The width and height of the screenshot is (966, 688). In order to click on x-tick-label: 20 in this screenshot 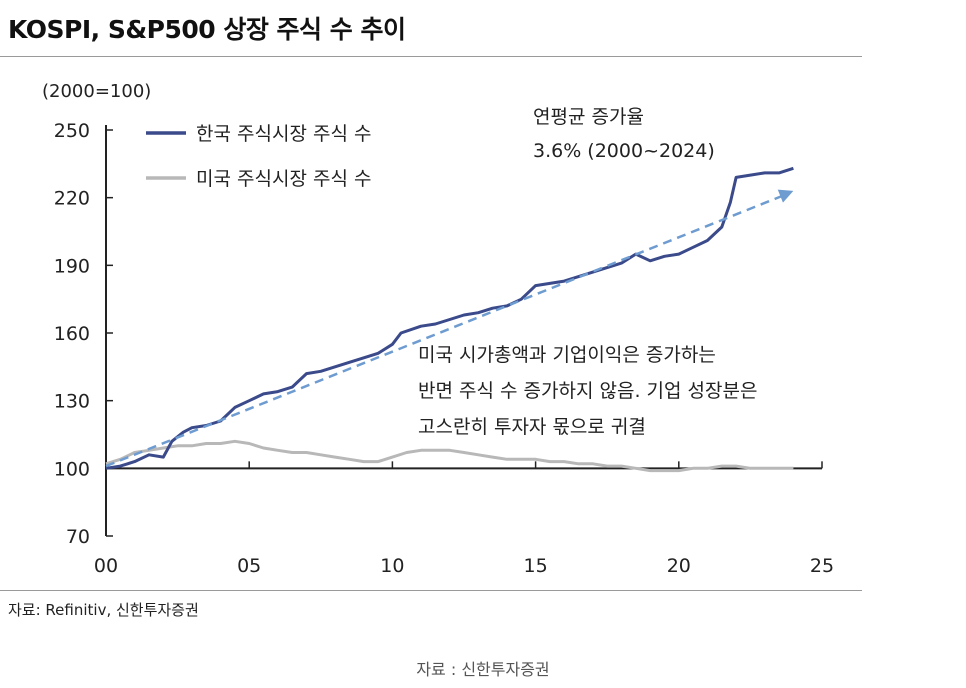, I will do `click(679, 566)`.